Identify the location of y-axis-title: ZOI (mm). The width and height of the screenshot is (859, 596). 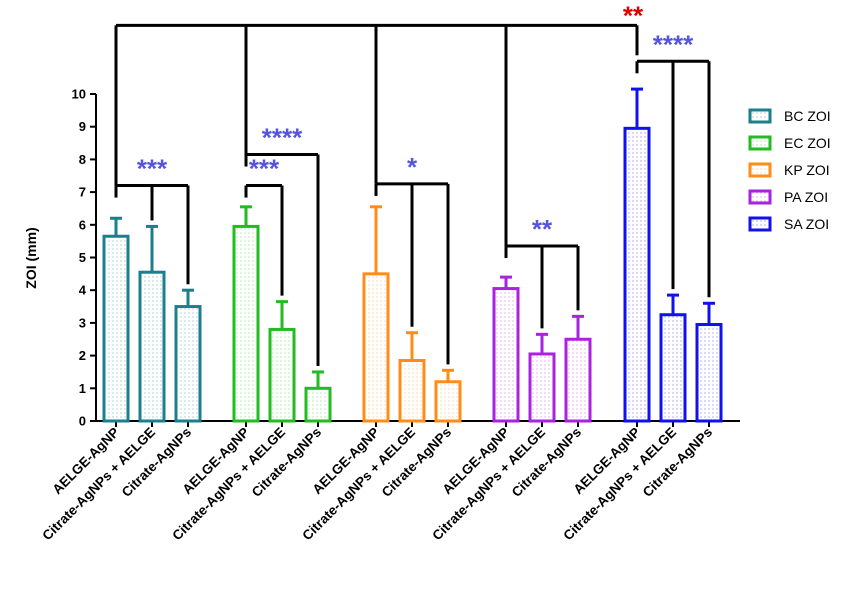
(31, 257).